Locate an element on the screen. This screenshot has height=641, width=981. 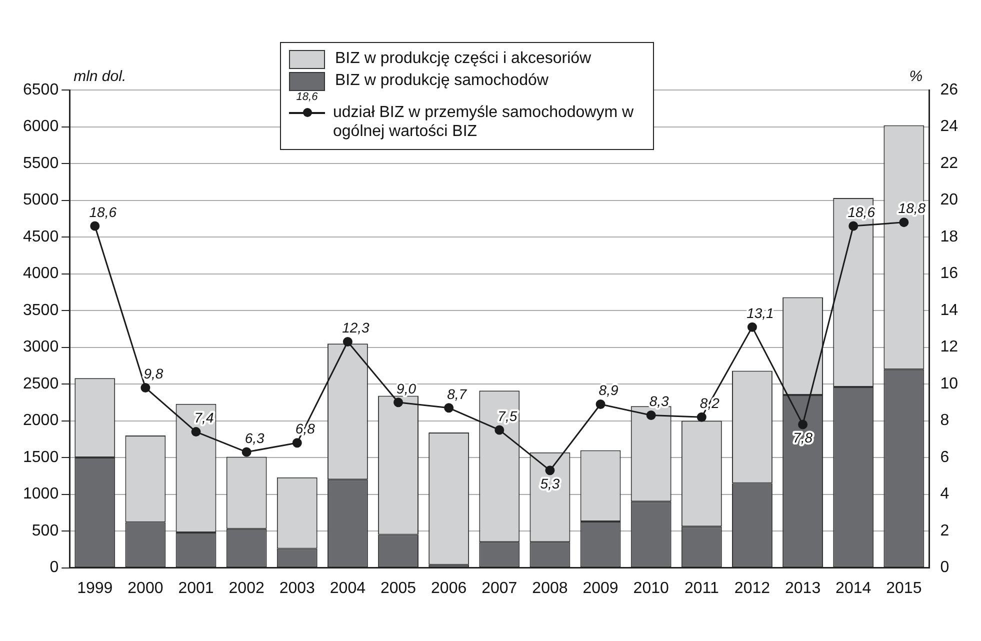
y2-tick-label: 14 is located at coordinates (949, 310).